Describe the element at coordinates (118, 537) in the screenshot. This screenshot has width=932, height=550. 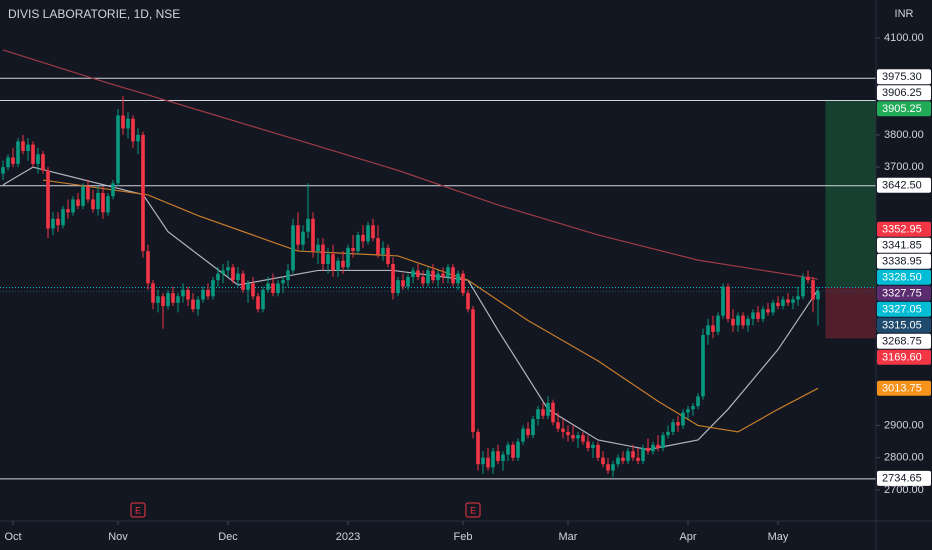
I see `x-tick-label: Nov` at that location.